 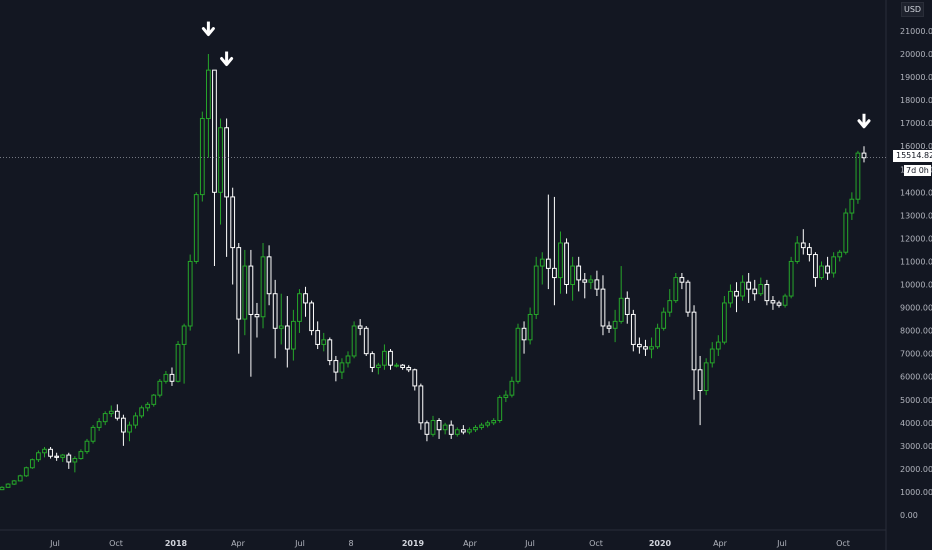 I want to click on currency-badge: USD, so click(x=913, y=9).